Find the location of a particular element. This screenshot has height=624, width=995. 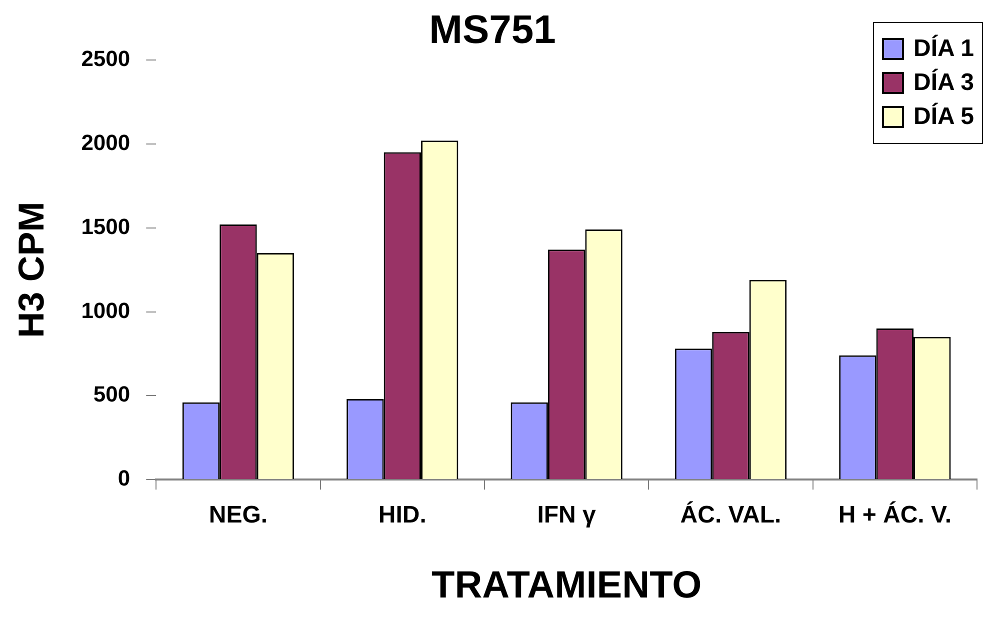

y-tick-label: 1500 is located at coordinates (105, 226).